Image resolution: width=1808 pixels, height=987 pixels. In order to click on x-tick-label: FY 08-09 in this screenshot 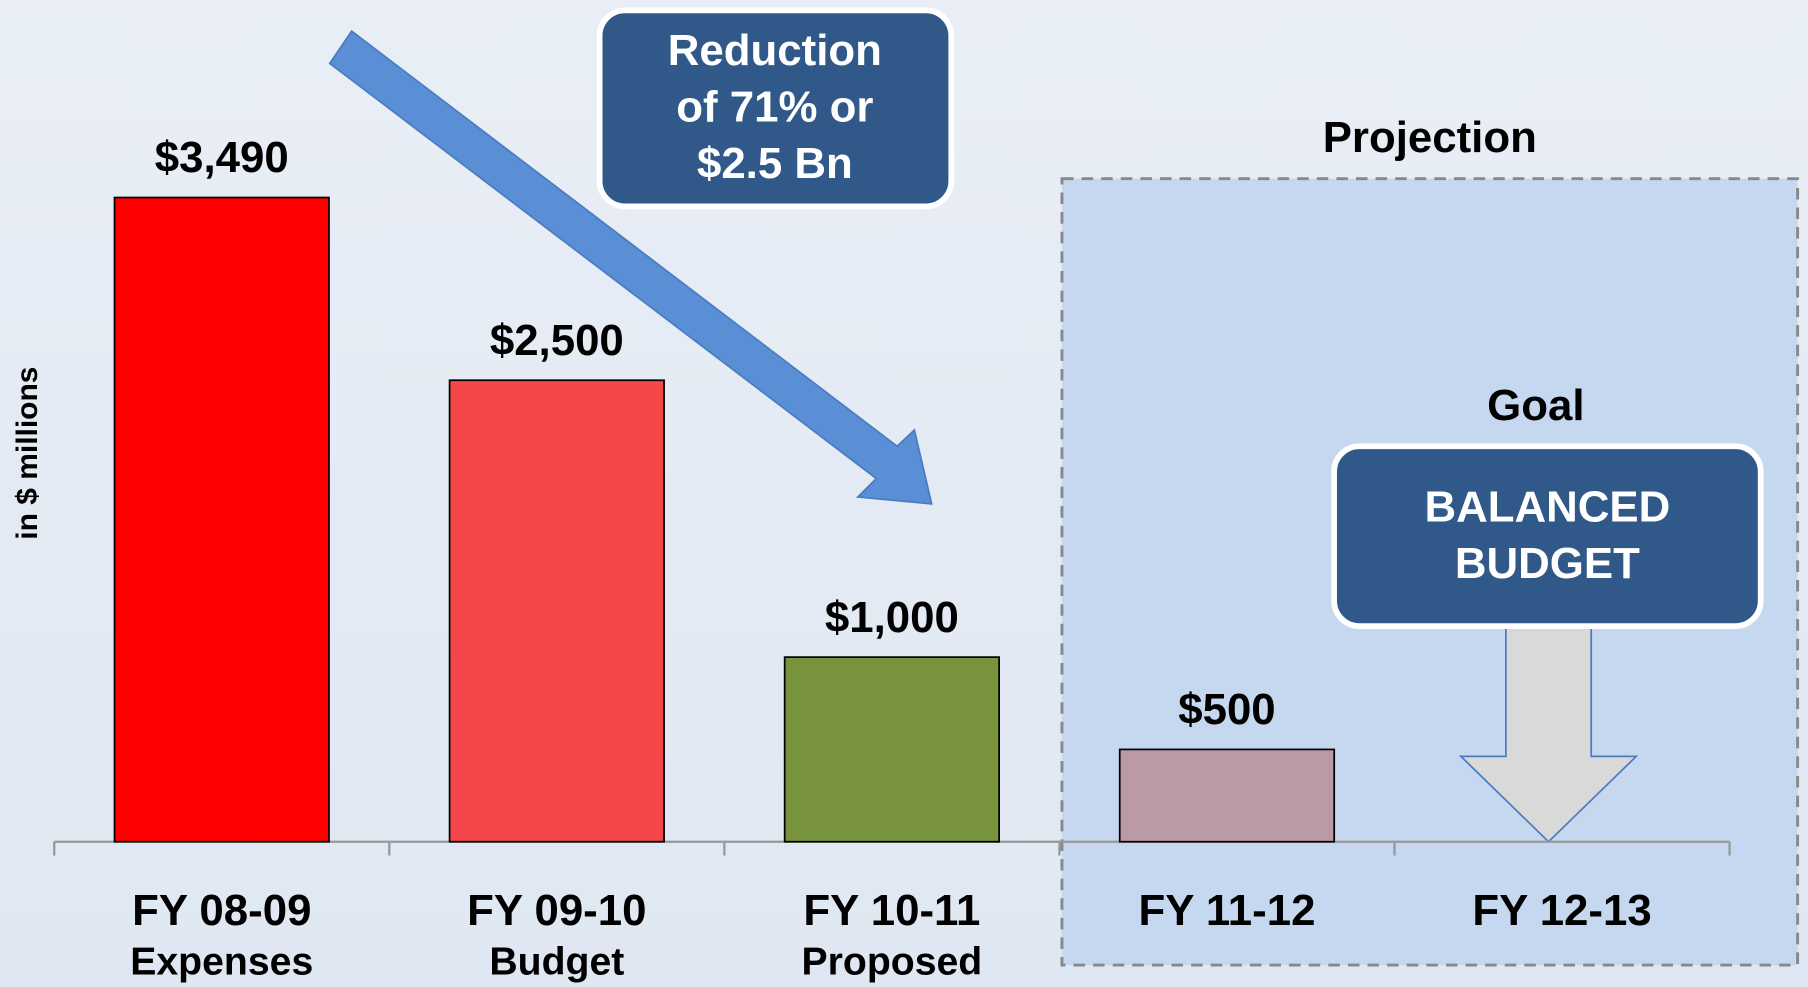, I will do `click(221, 910)`.